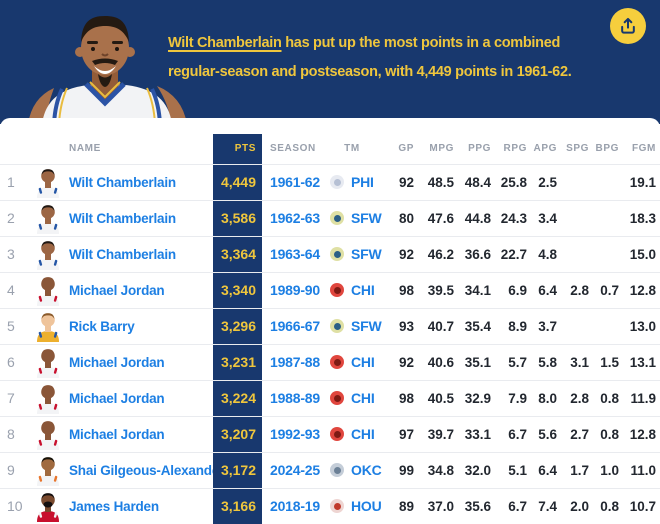 The image size is (660, 524). What do you see at coordinates (295, 218) in the screenshot?
I see `season-link: 1962-63` at bounding box center [295, 218].